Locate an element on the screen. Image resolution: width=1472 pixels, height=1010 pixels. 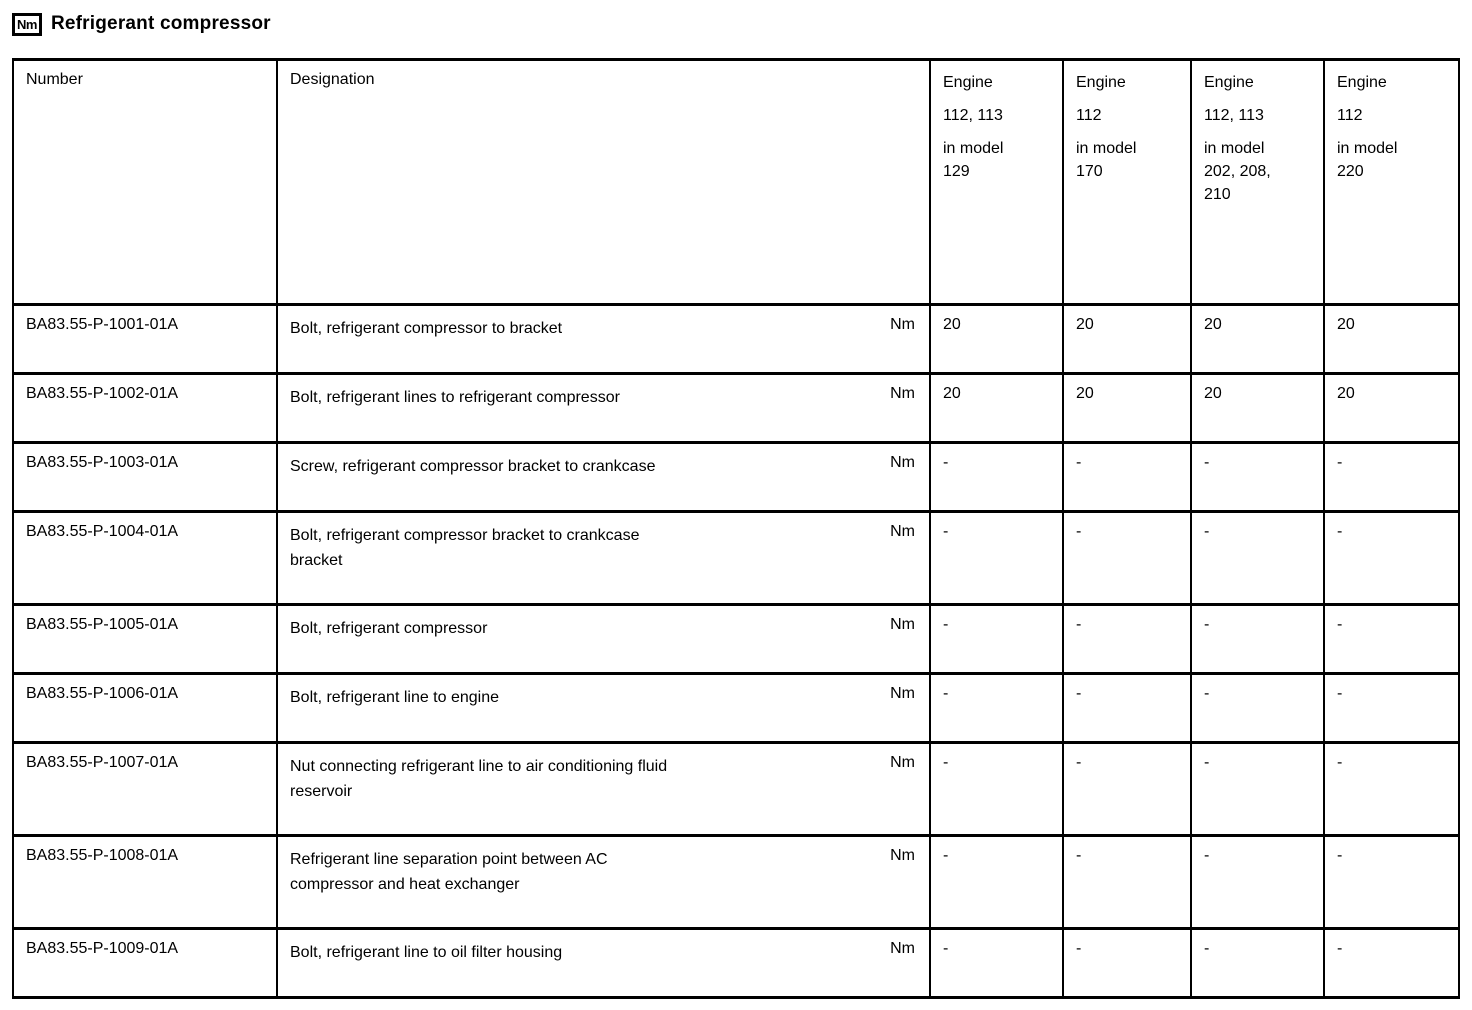
designation-cell: Bolt, refrigerant compressor Nm is located at coordinates (603, 639).